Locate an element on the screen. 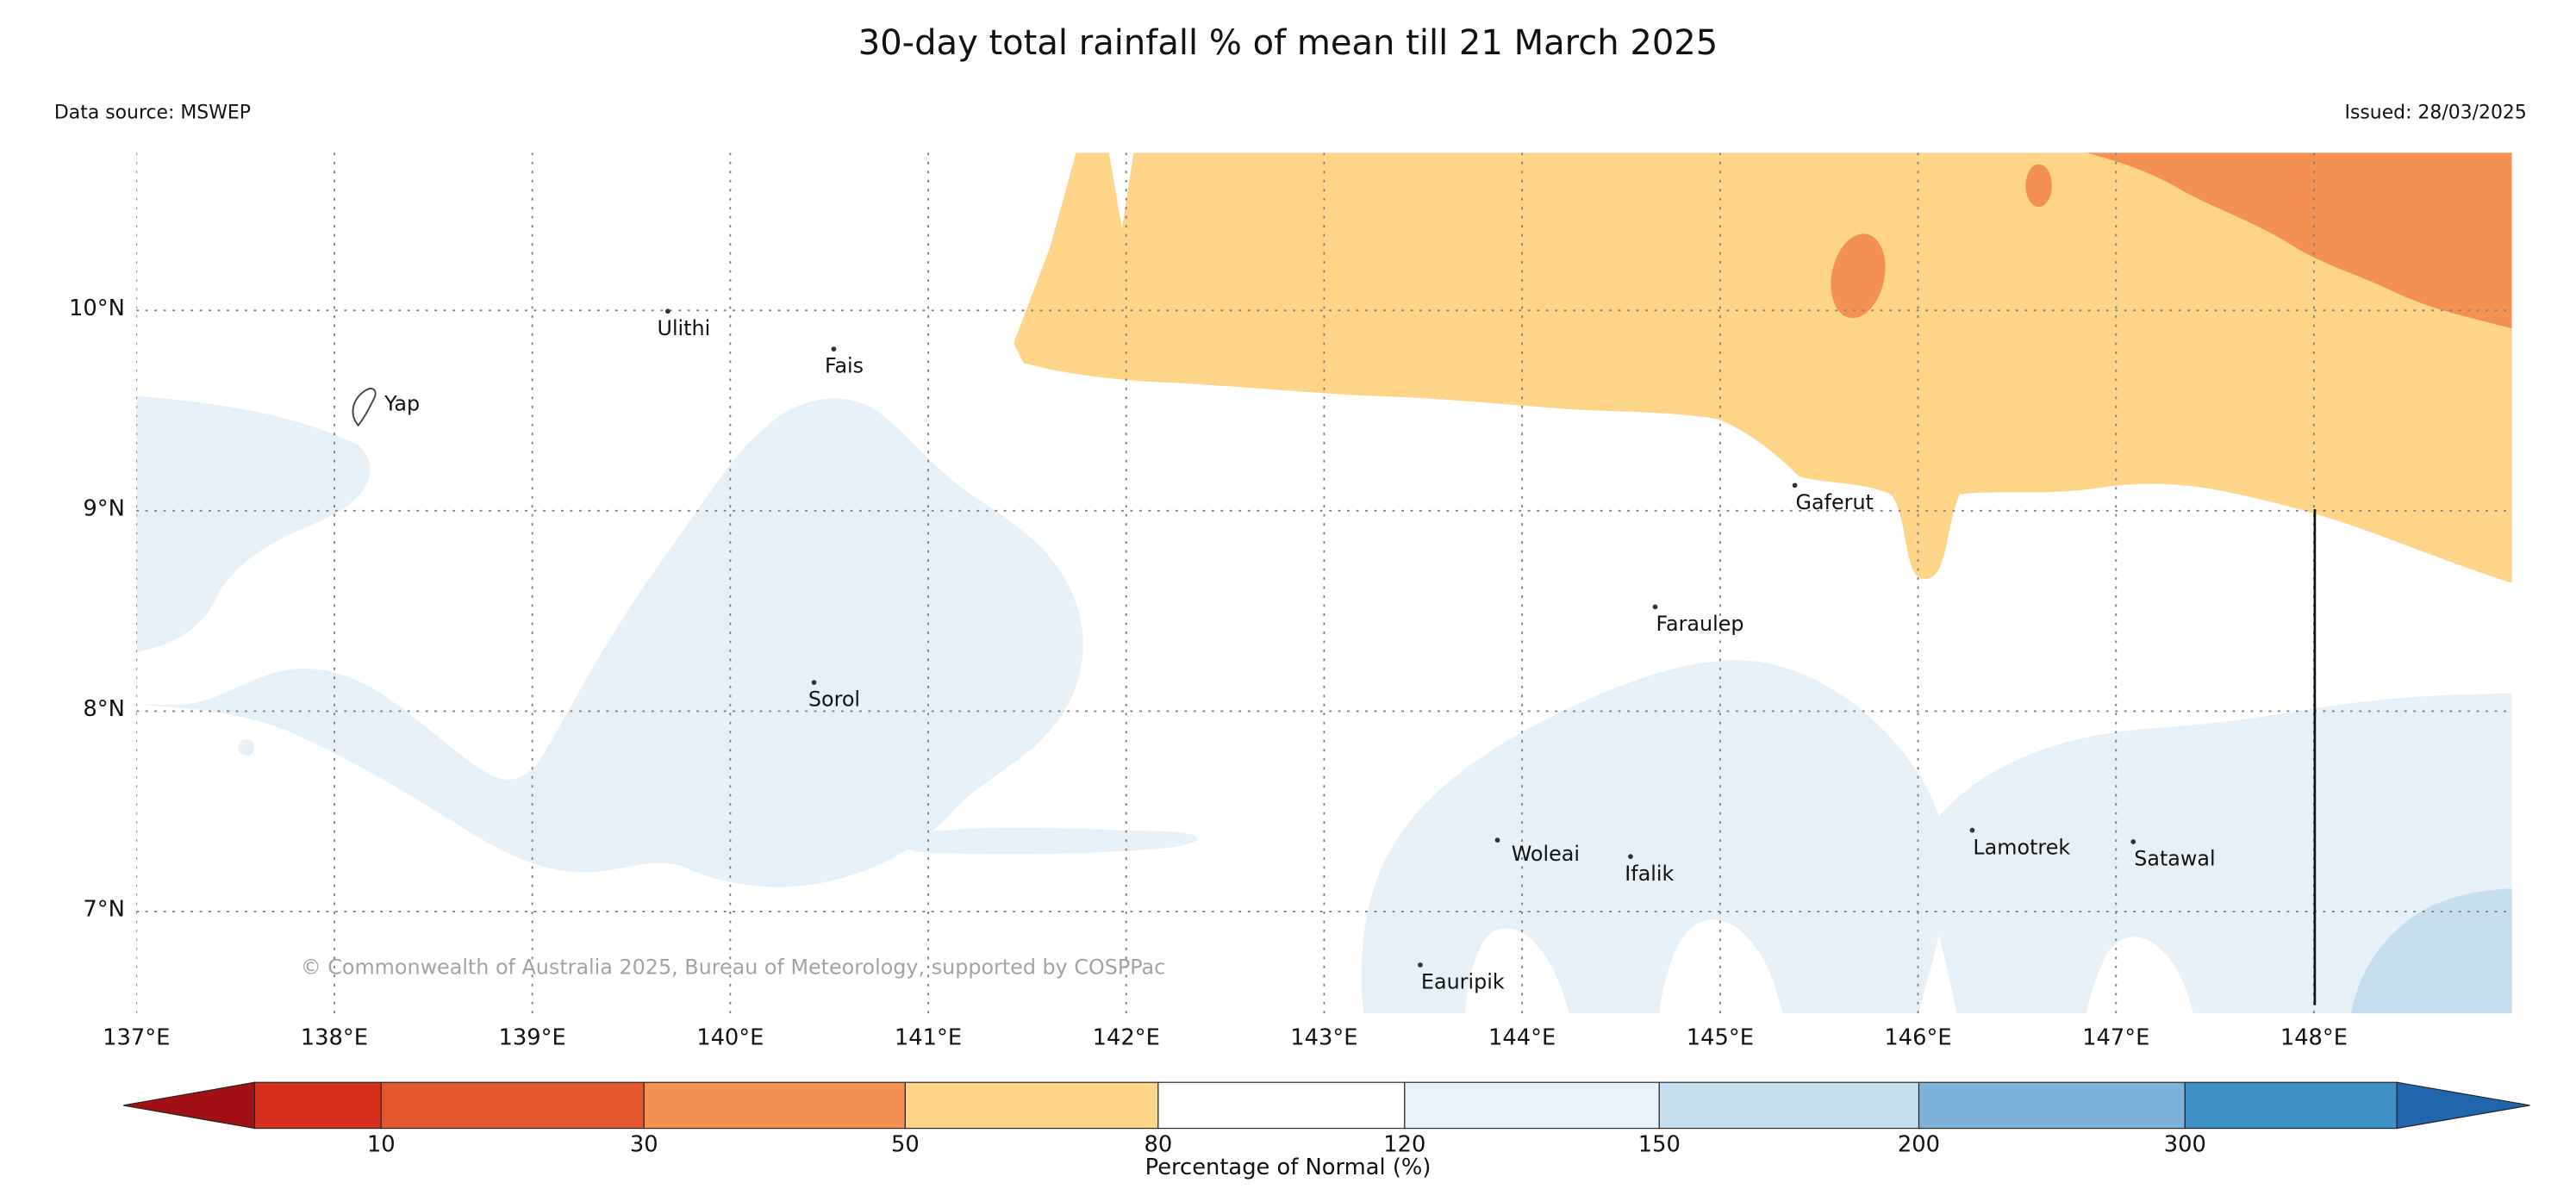 The height and width of the screenshot is (1189, 2576). region-dry-30-50-corner is located at coordinates (2299, 241).